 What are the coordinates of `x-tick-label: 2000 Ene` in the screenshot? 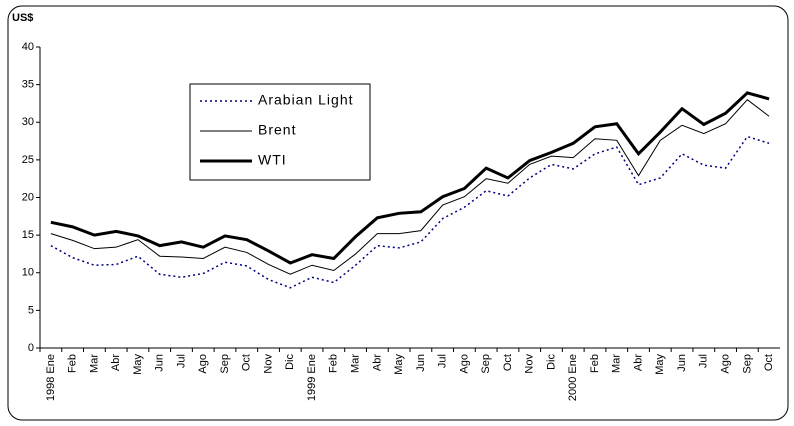 It's located at (573, 377).